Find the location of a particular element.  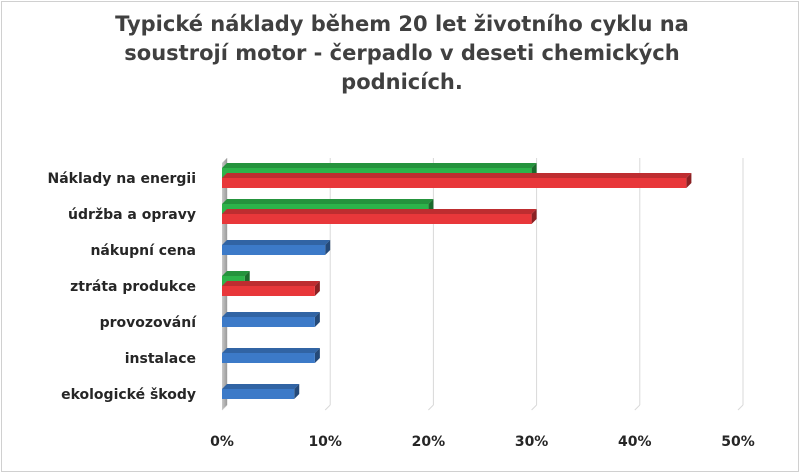

x-tick-label: 30% is located at coordinates (532, 442).